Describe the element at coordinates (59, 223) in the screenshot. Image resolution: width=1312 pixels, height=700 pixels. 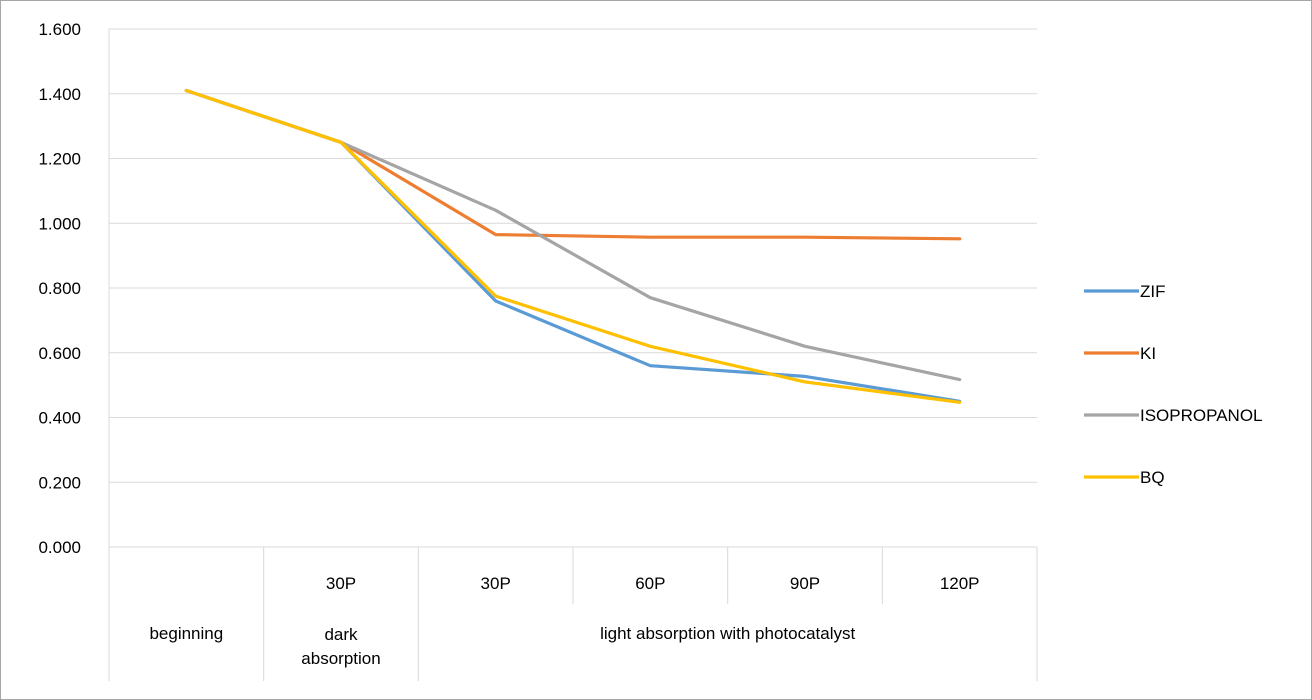
I see `y-tick-label: 1.000` at that location.